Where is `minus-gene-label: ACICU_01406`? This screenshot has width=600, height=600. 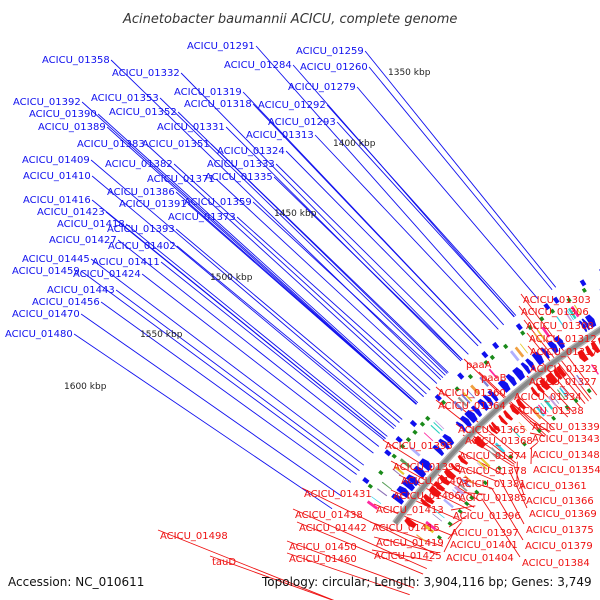
minus-gene-label: ACICU_01406 is located at coordinates (427, 496).